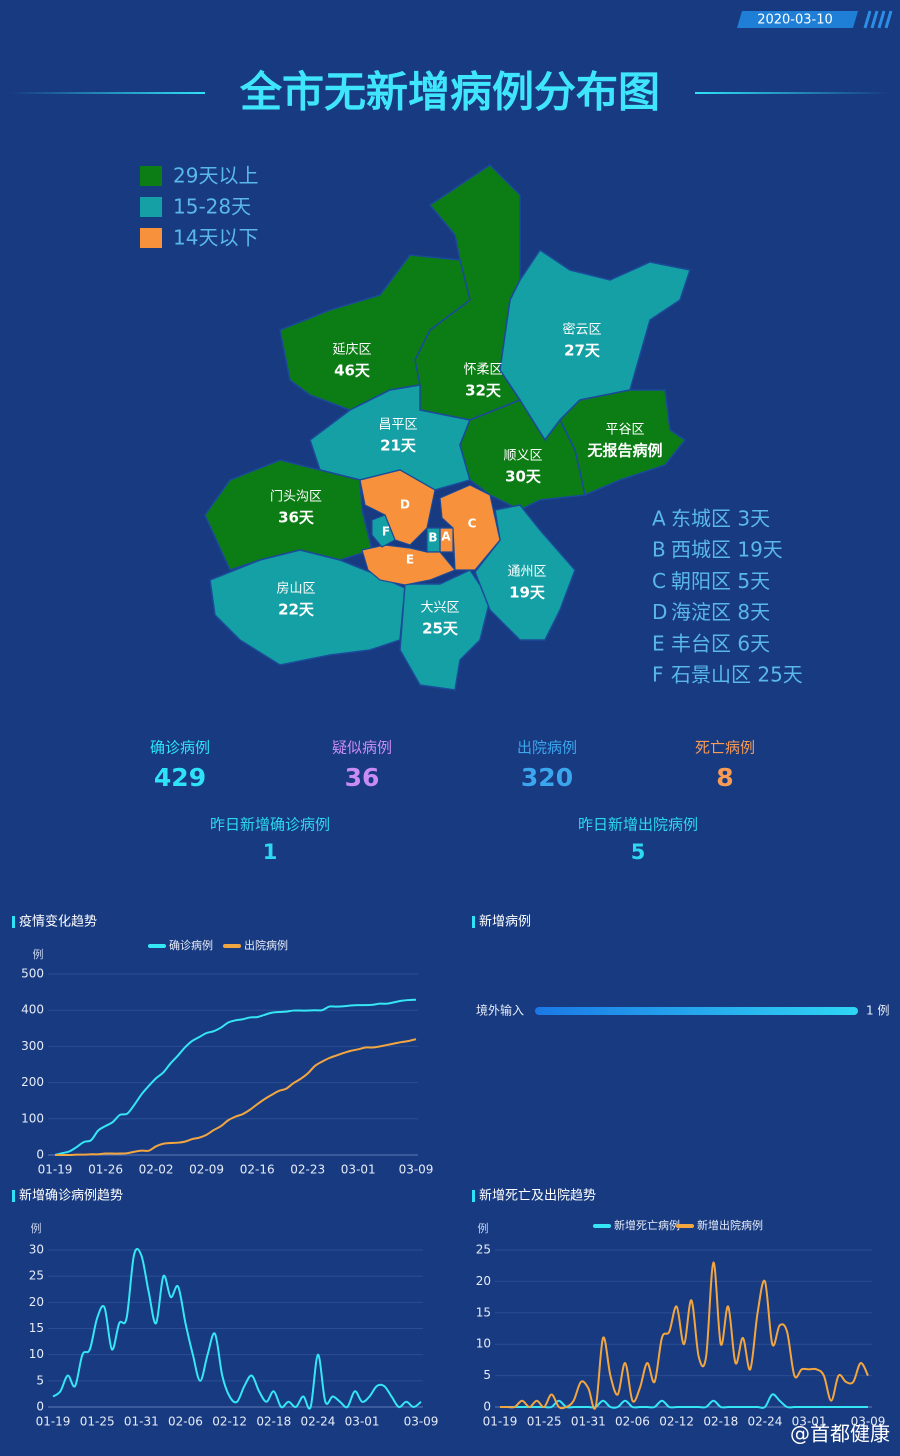  I want to click on district-days: 22天, so click(296, 610).